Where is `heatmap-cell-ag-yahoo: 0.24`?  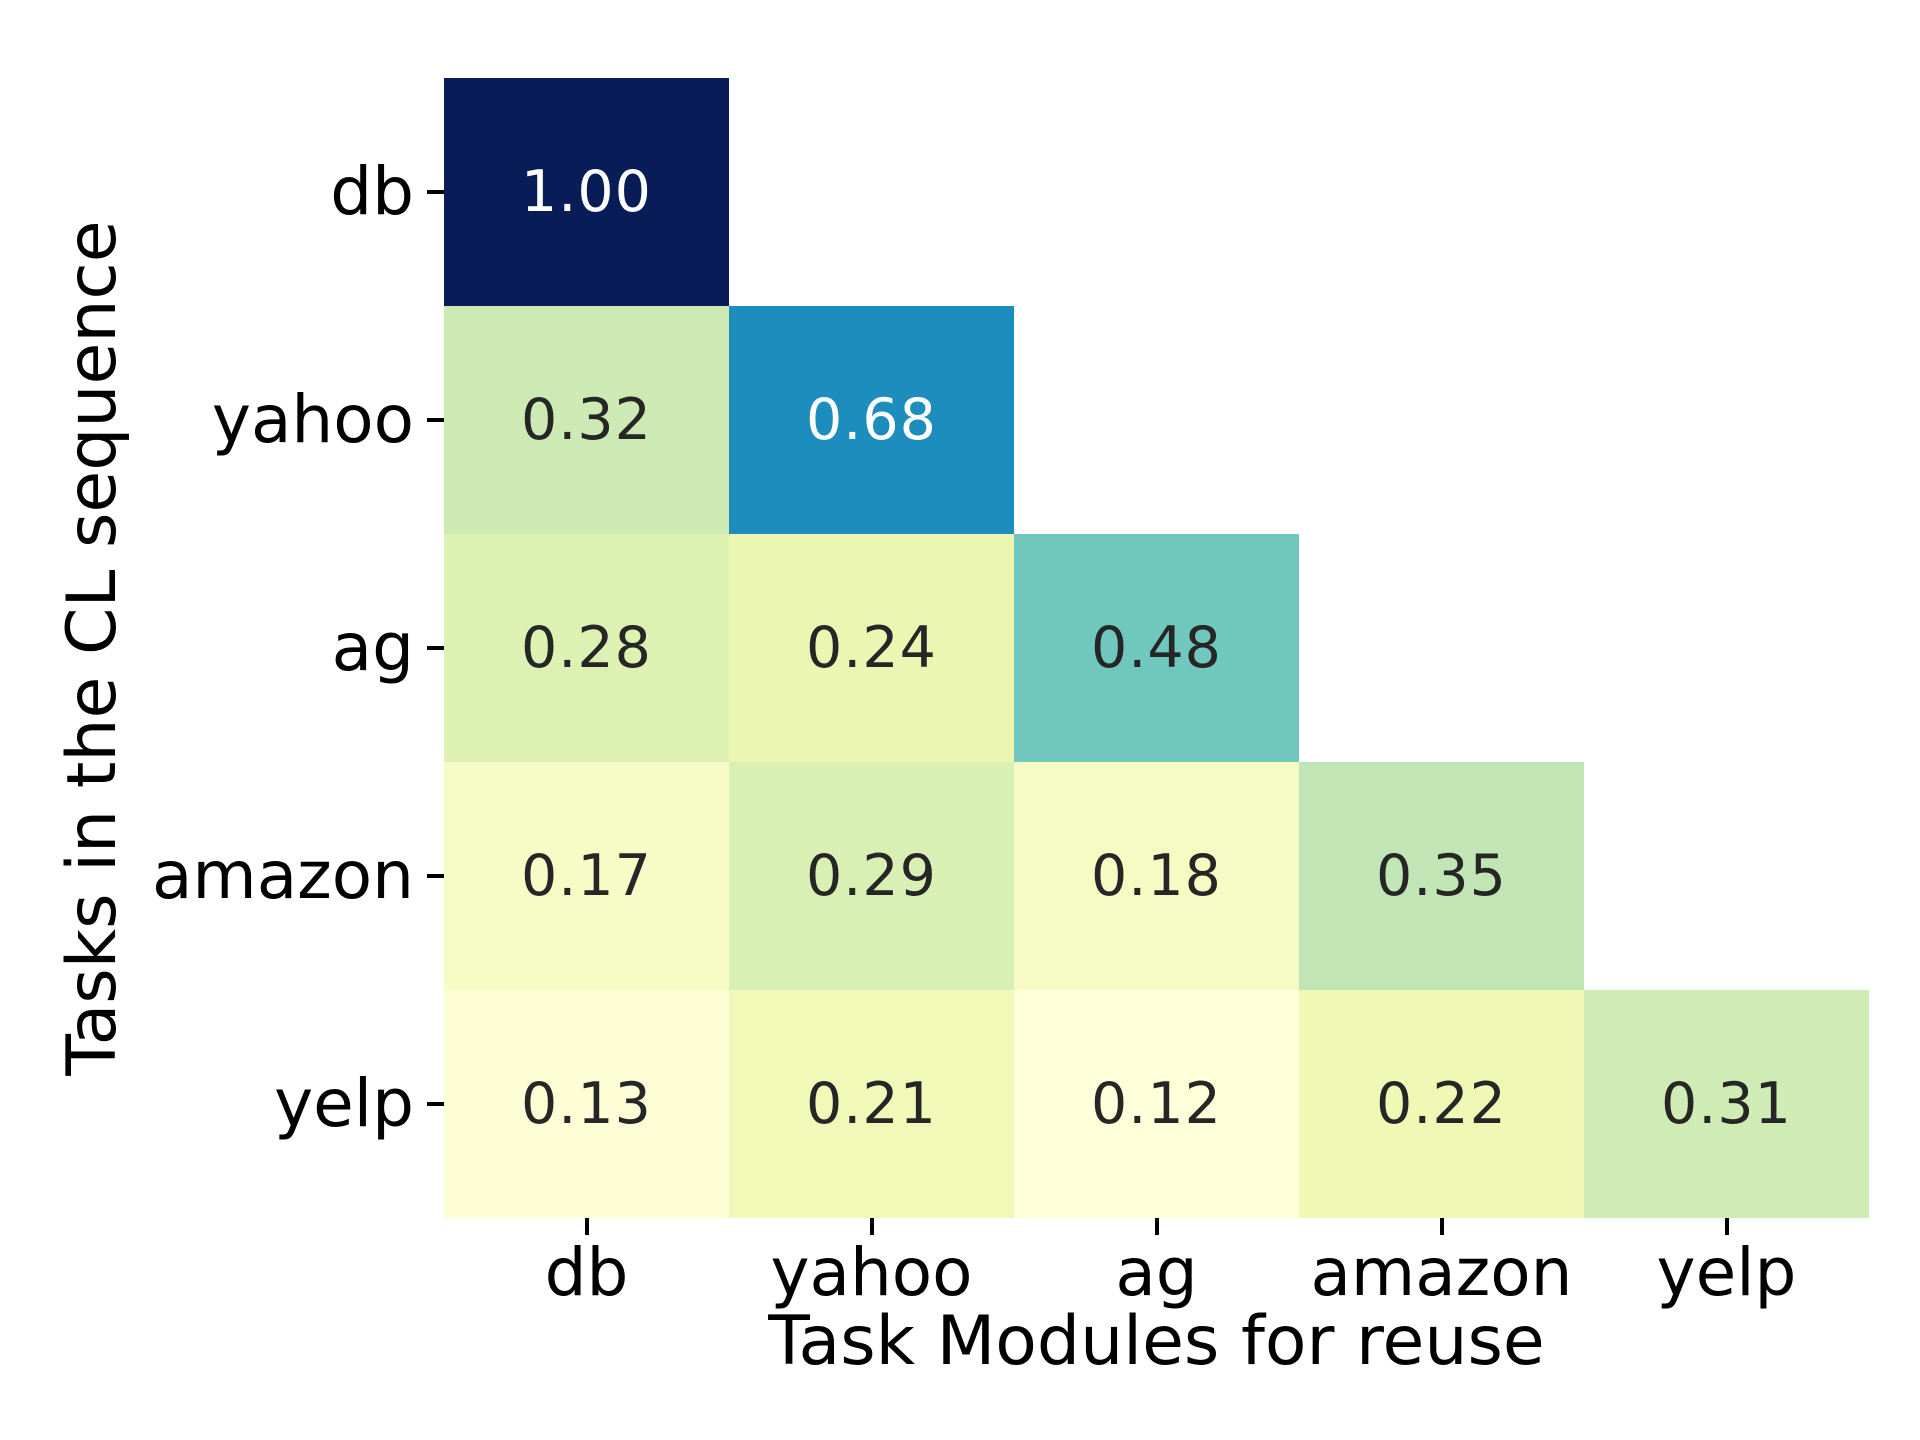
heatmap-cell-ag-yahoo: 0.24 is located at coordinates (871, 648).